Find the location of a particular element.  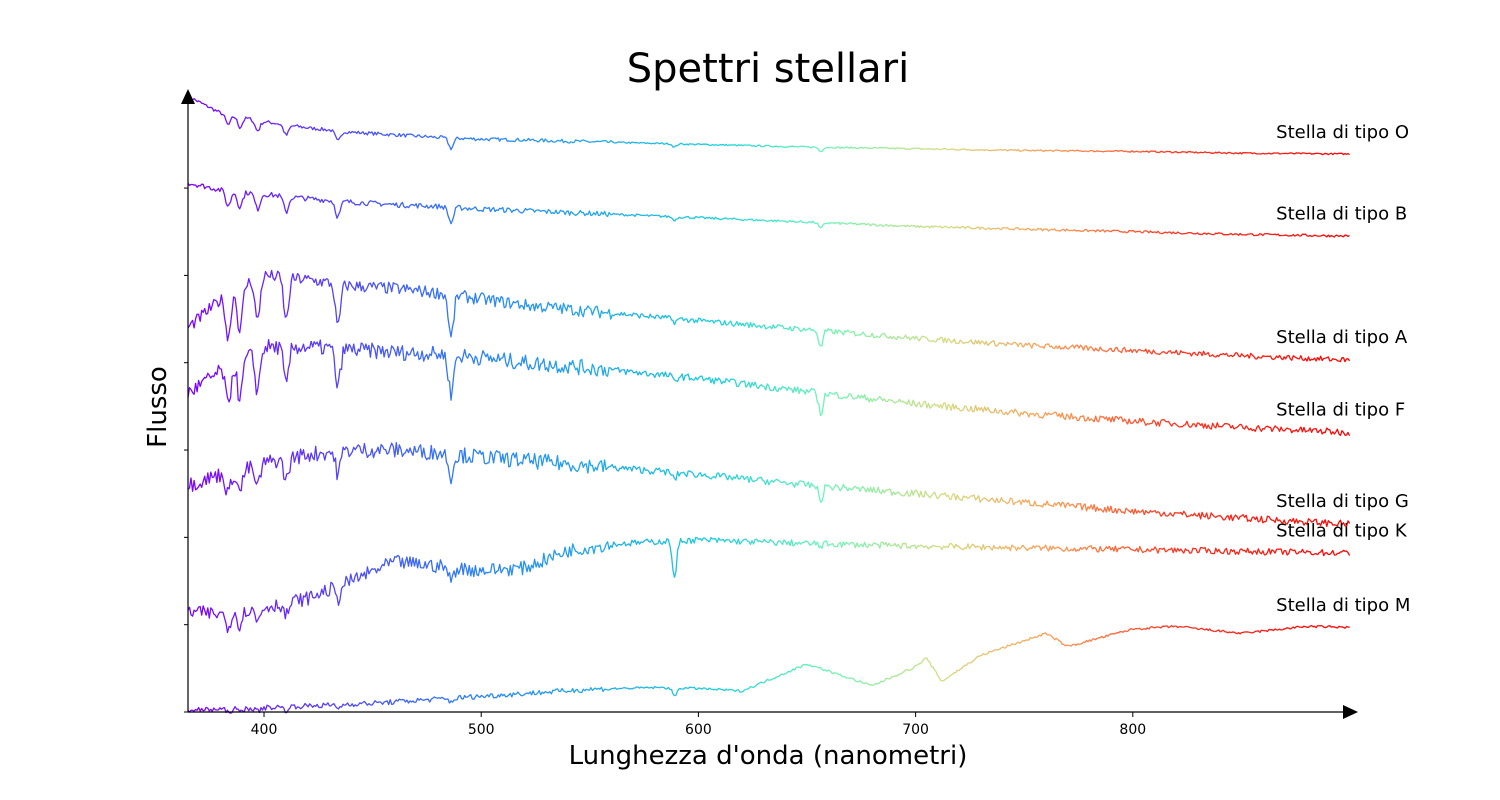

x-tick-label: 700 is located at coordinates (915, 730).